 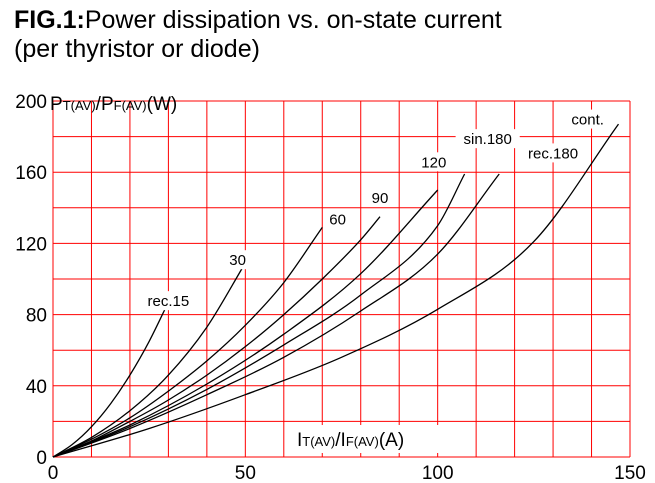 What do you see at coordinates (36, 387) in the screenshot?
I see `y-tick-label: 40` at bounding box center [36, 387].